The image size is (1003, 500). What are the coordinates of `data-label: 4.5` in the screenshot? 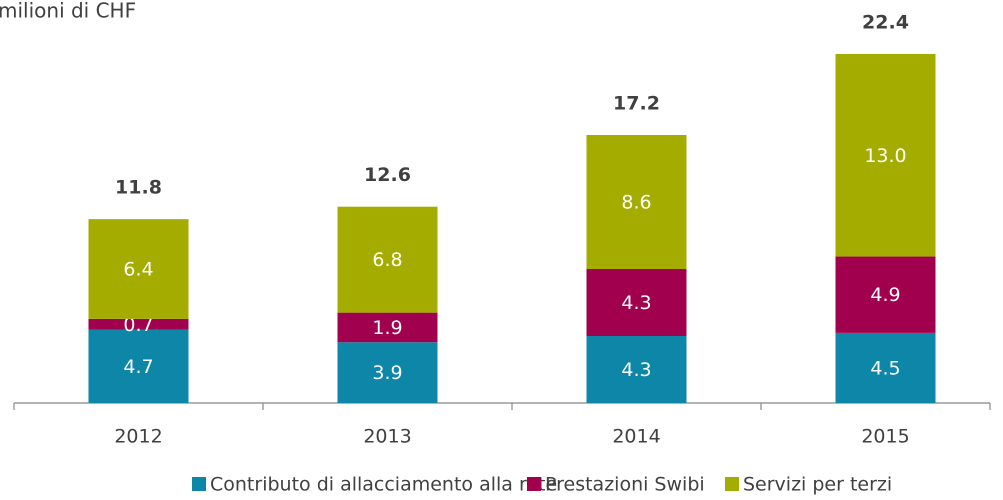 It's located at (885, 368).